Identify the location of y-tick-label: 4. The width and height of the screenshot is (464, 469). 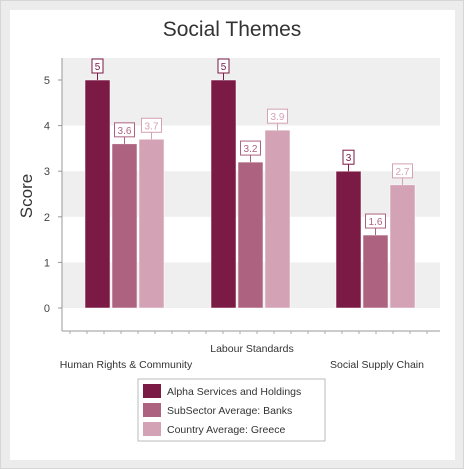
(47, 127).